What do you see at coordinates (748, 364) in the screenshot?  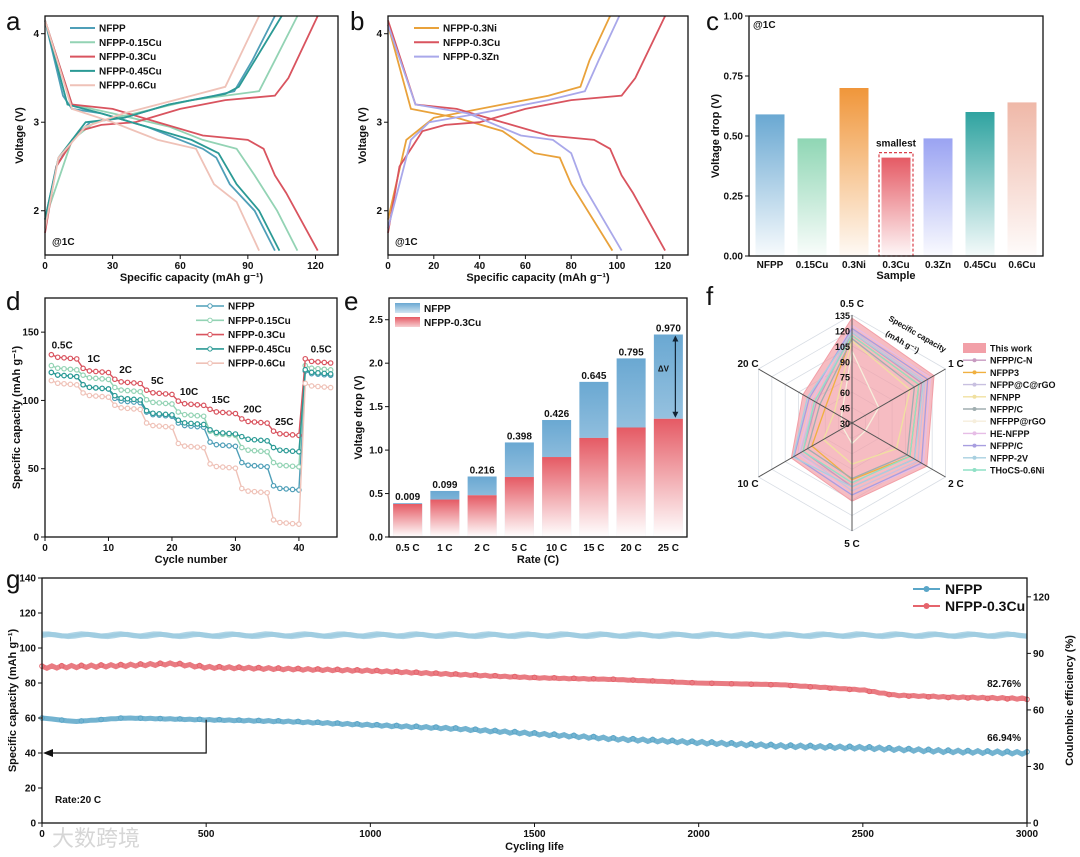 I see `radar-axis-label: 20 C` at bounding box center [748, 364].